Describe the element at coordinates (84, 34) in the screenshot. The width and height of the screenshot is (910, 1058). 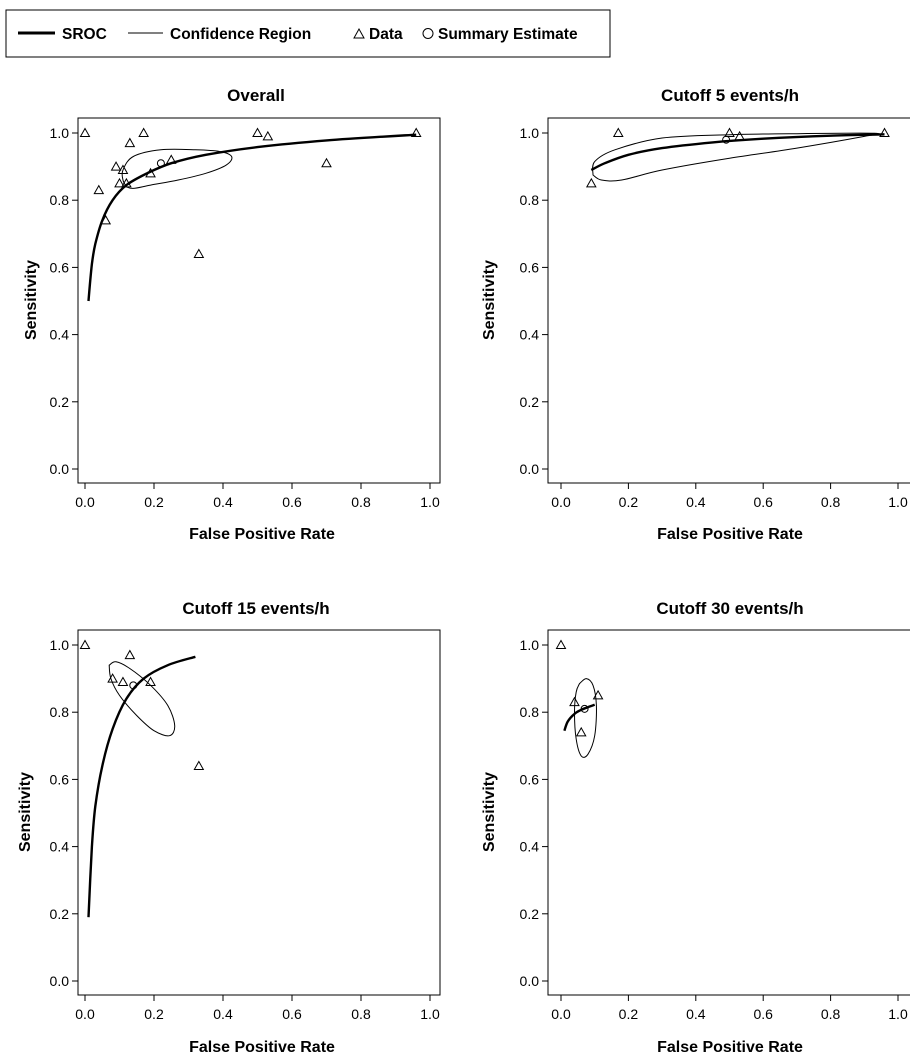
I see `legend-sroc-label: SROC` at that location.